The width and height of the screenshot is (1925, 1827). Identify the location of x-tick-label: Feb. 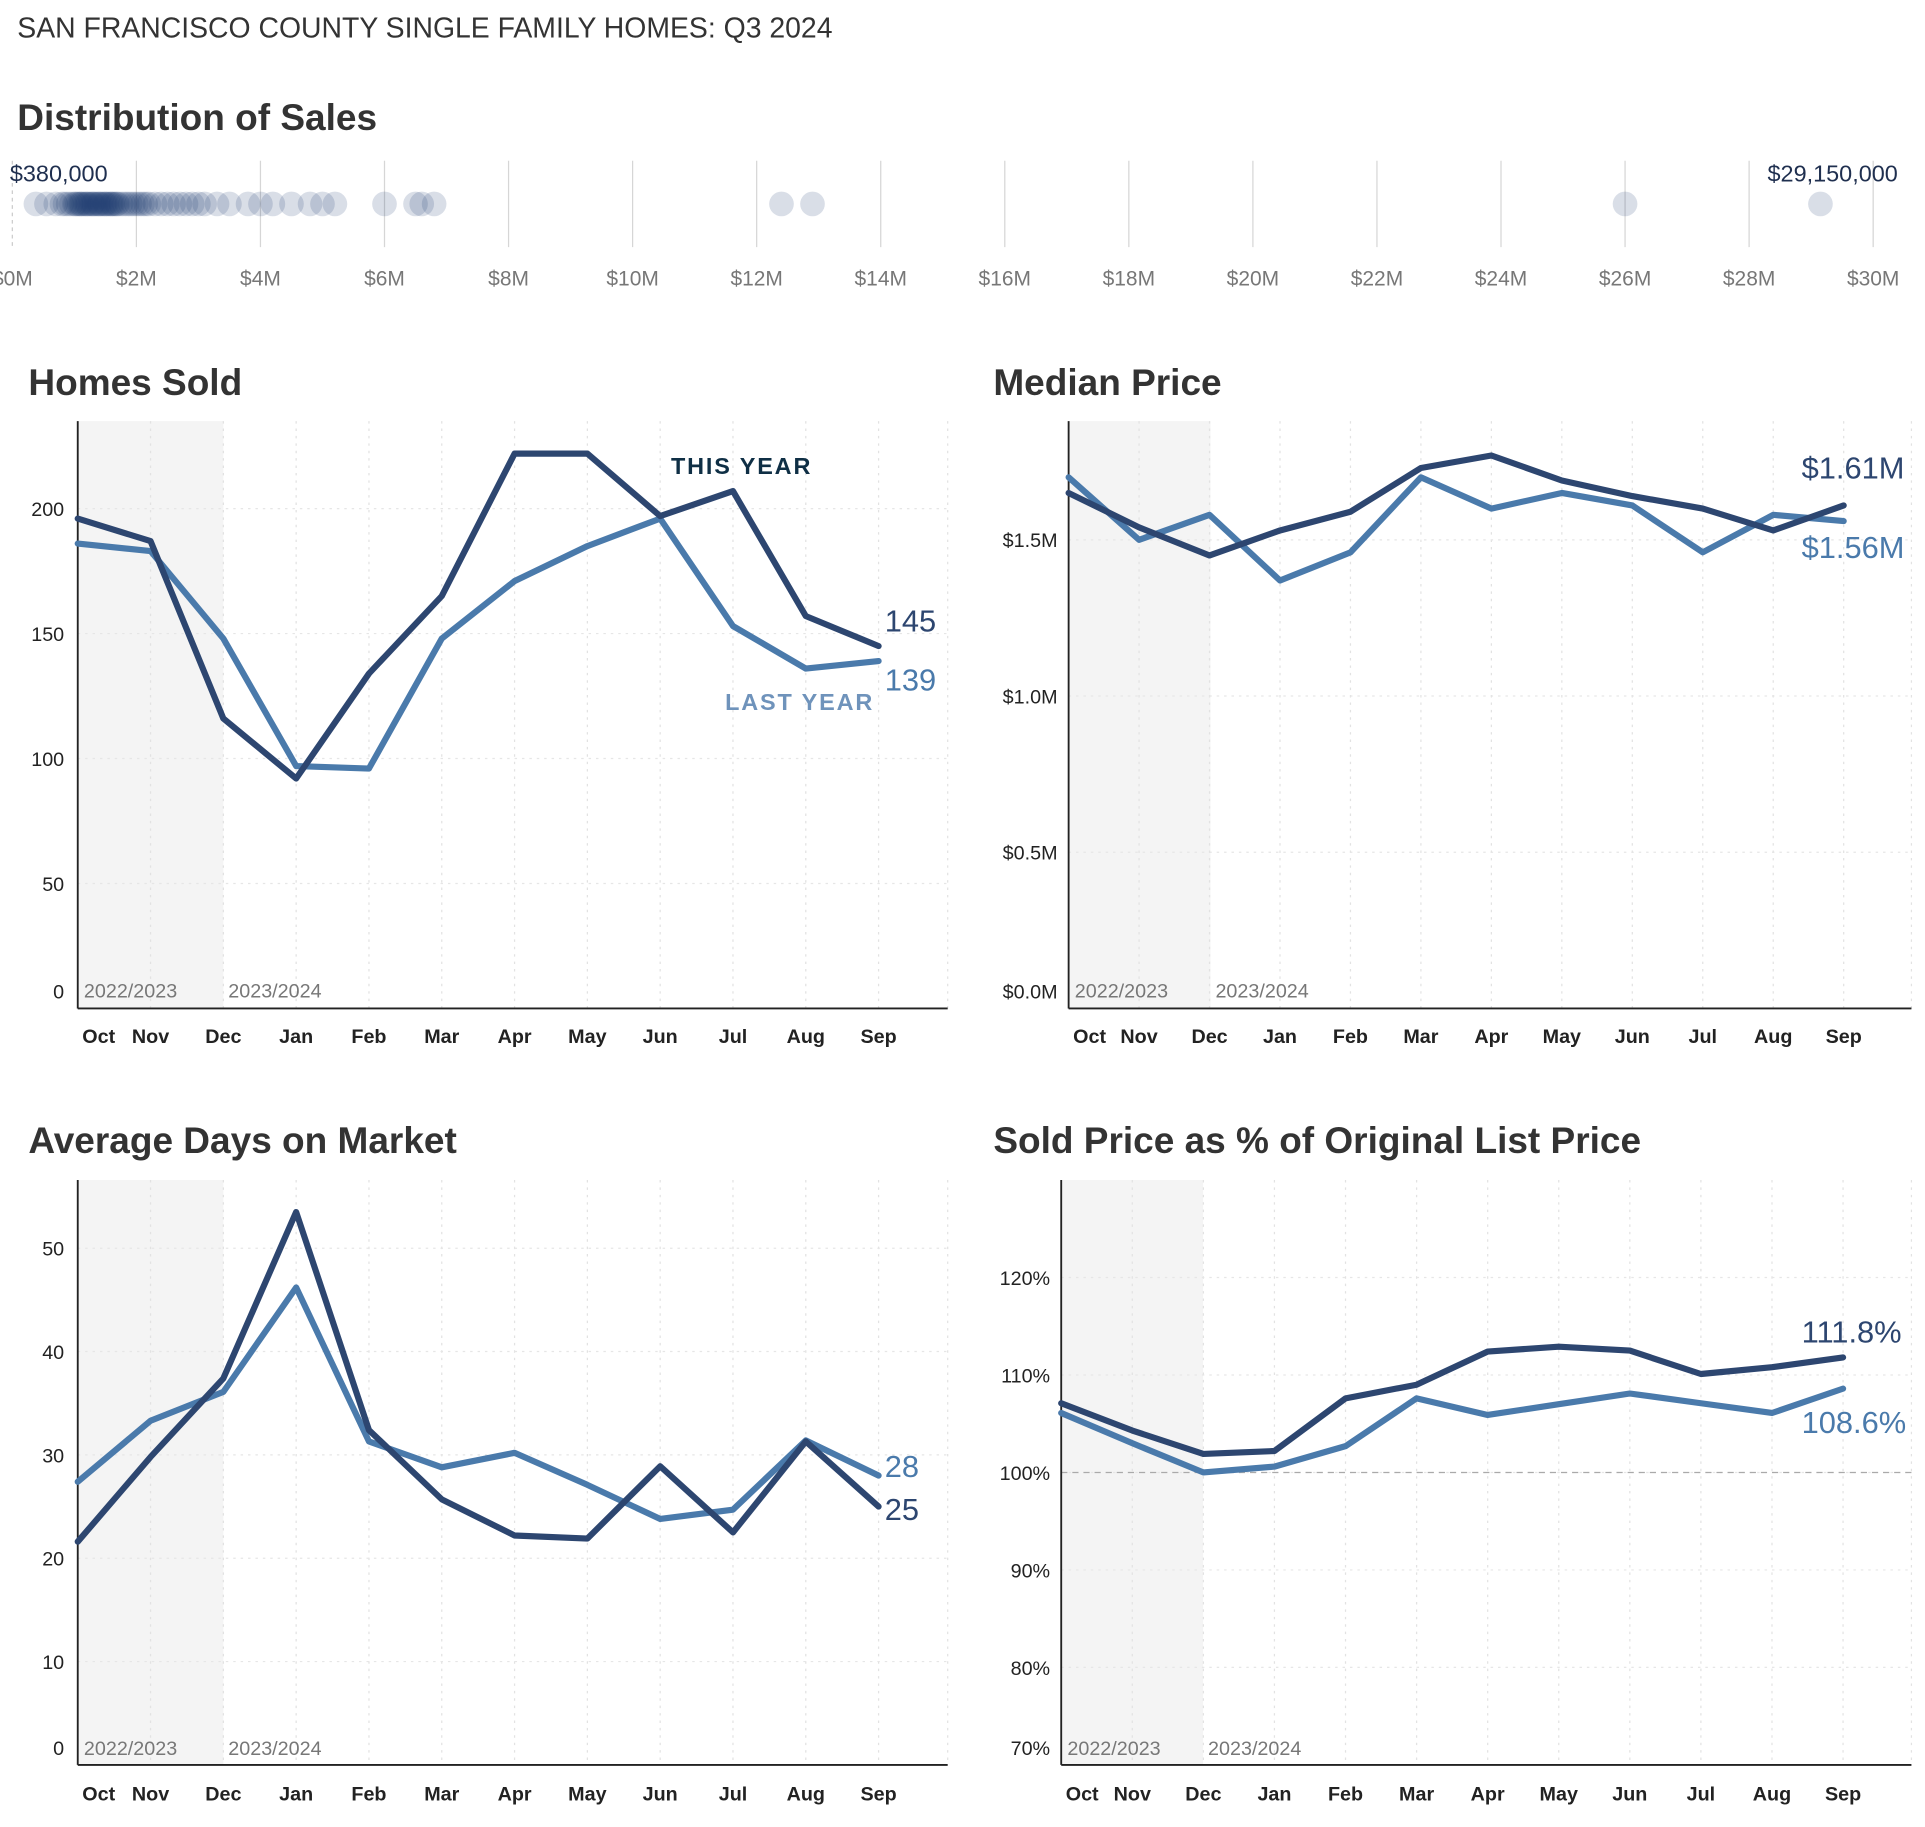
(368, 1795).